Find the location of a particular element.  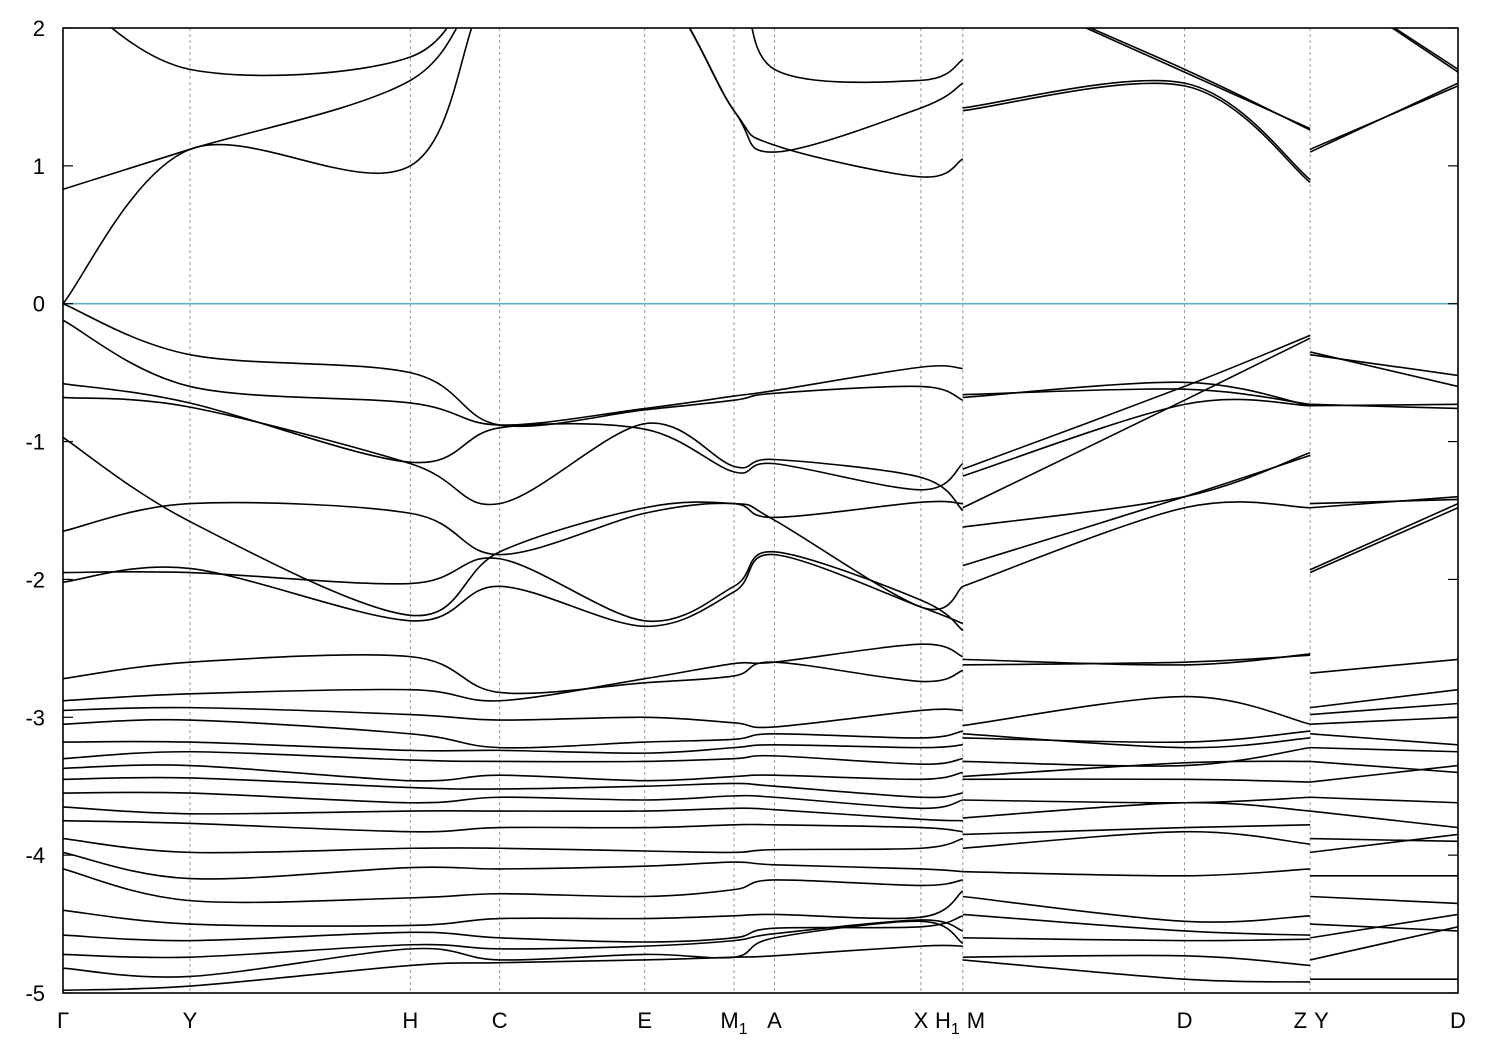

kpoint-label: Γ is located at coordinates (63, 1020).